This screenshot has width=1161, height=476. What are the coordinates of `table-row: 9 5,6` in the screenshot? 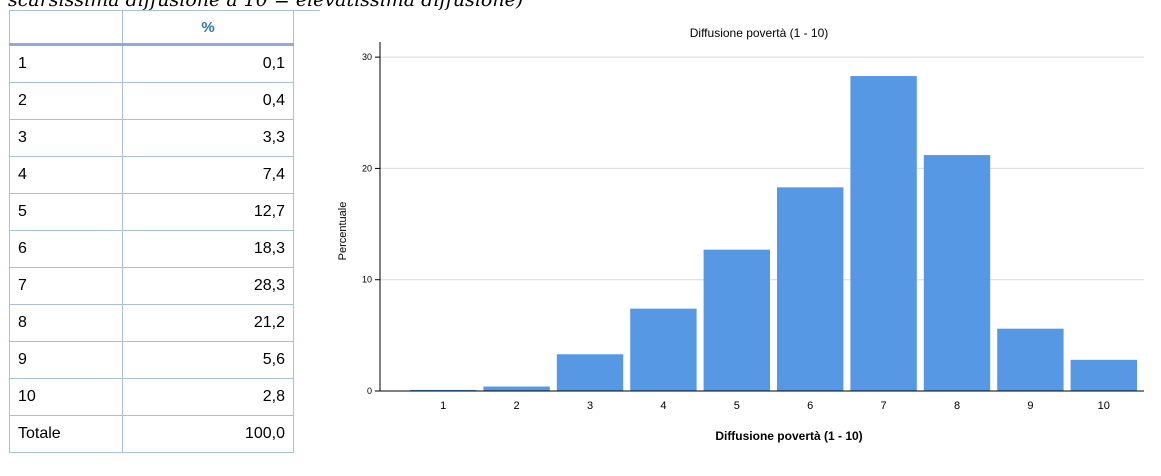 It's located at (151, 360).